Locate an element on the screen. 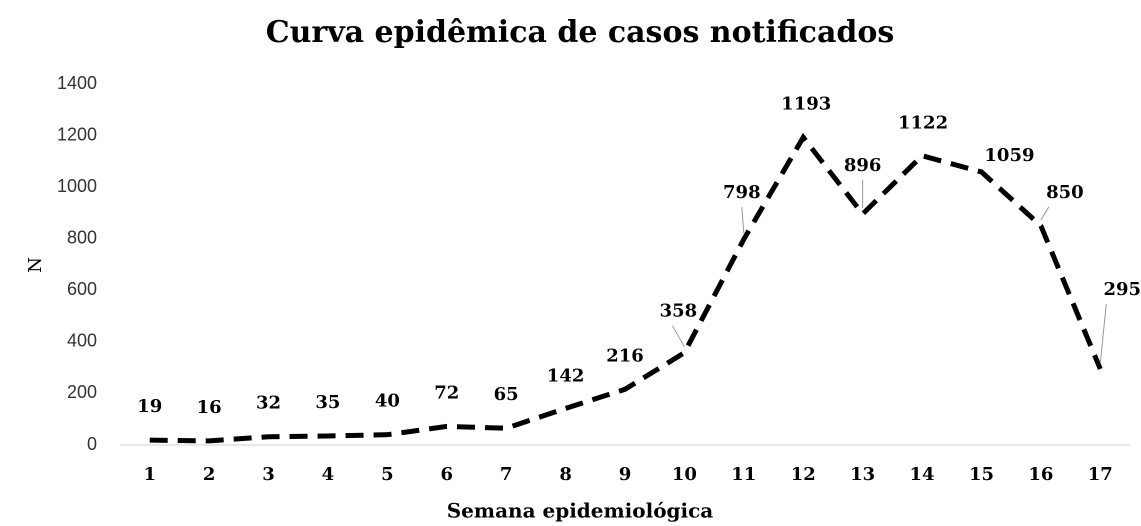 The width and height of the screenshot is (1141, 526). data-label: 1059 is located at coordinates (1009, 155).